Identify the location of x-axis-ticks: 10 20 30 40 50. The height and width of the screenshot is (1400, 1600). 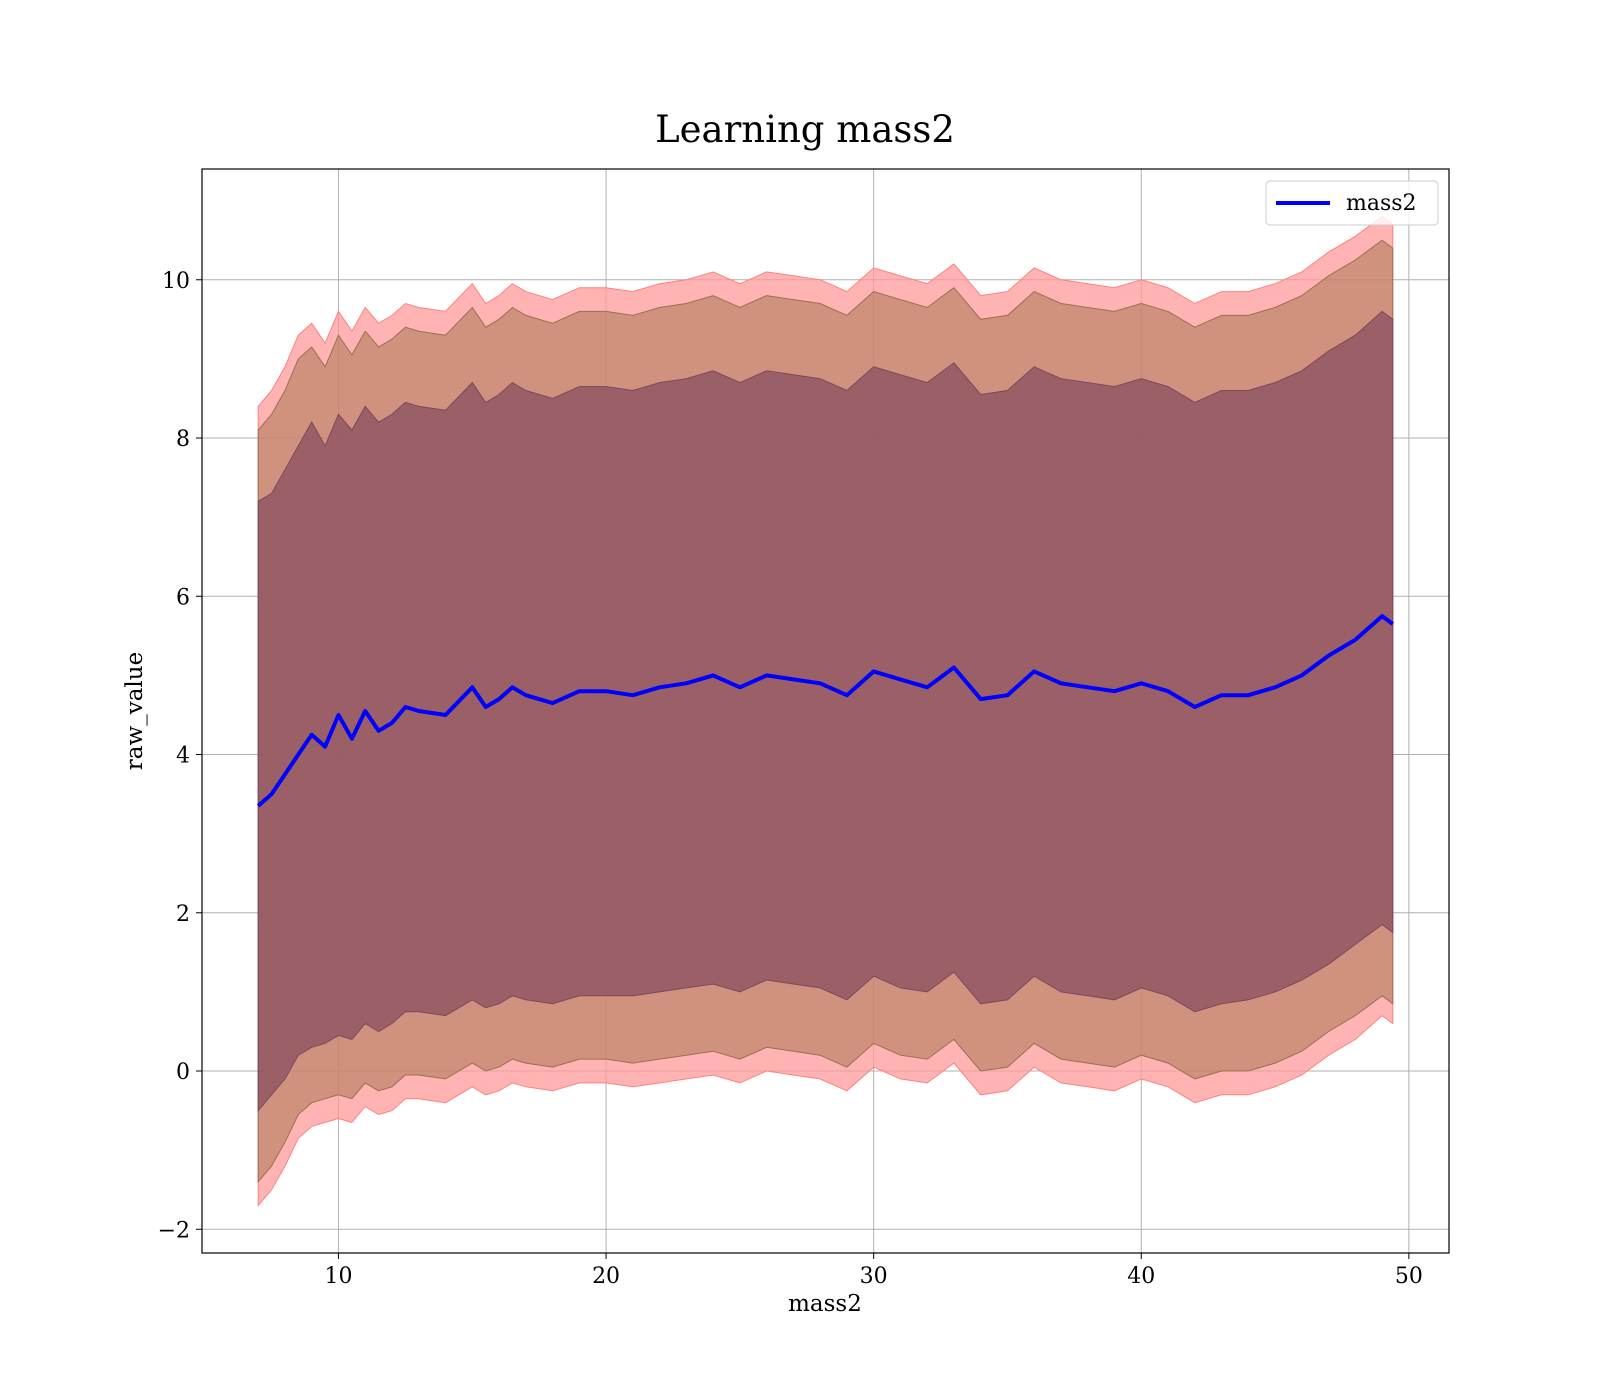
(873, 1271).